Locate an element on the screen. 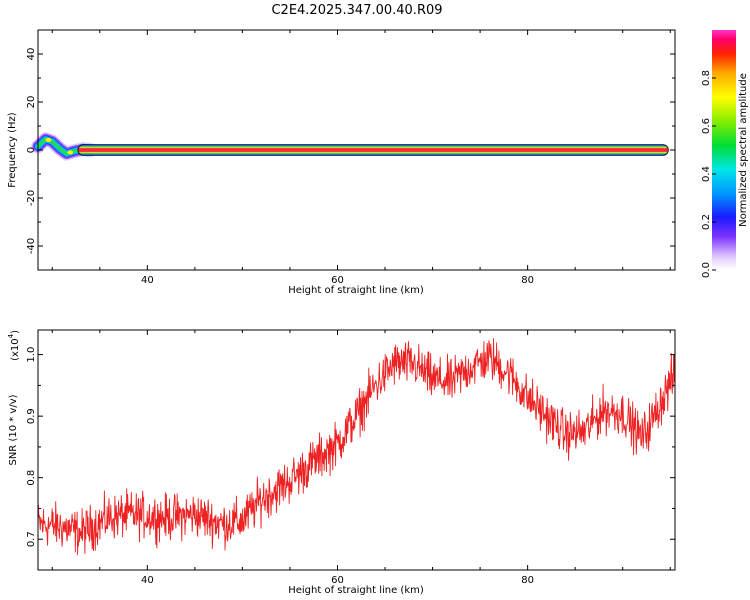 The image size is (750, 600). spectrogram-plot-area is located at coordinates (350, 146).